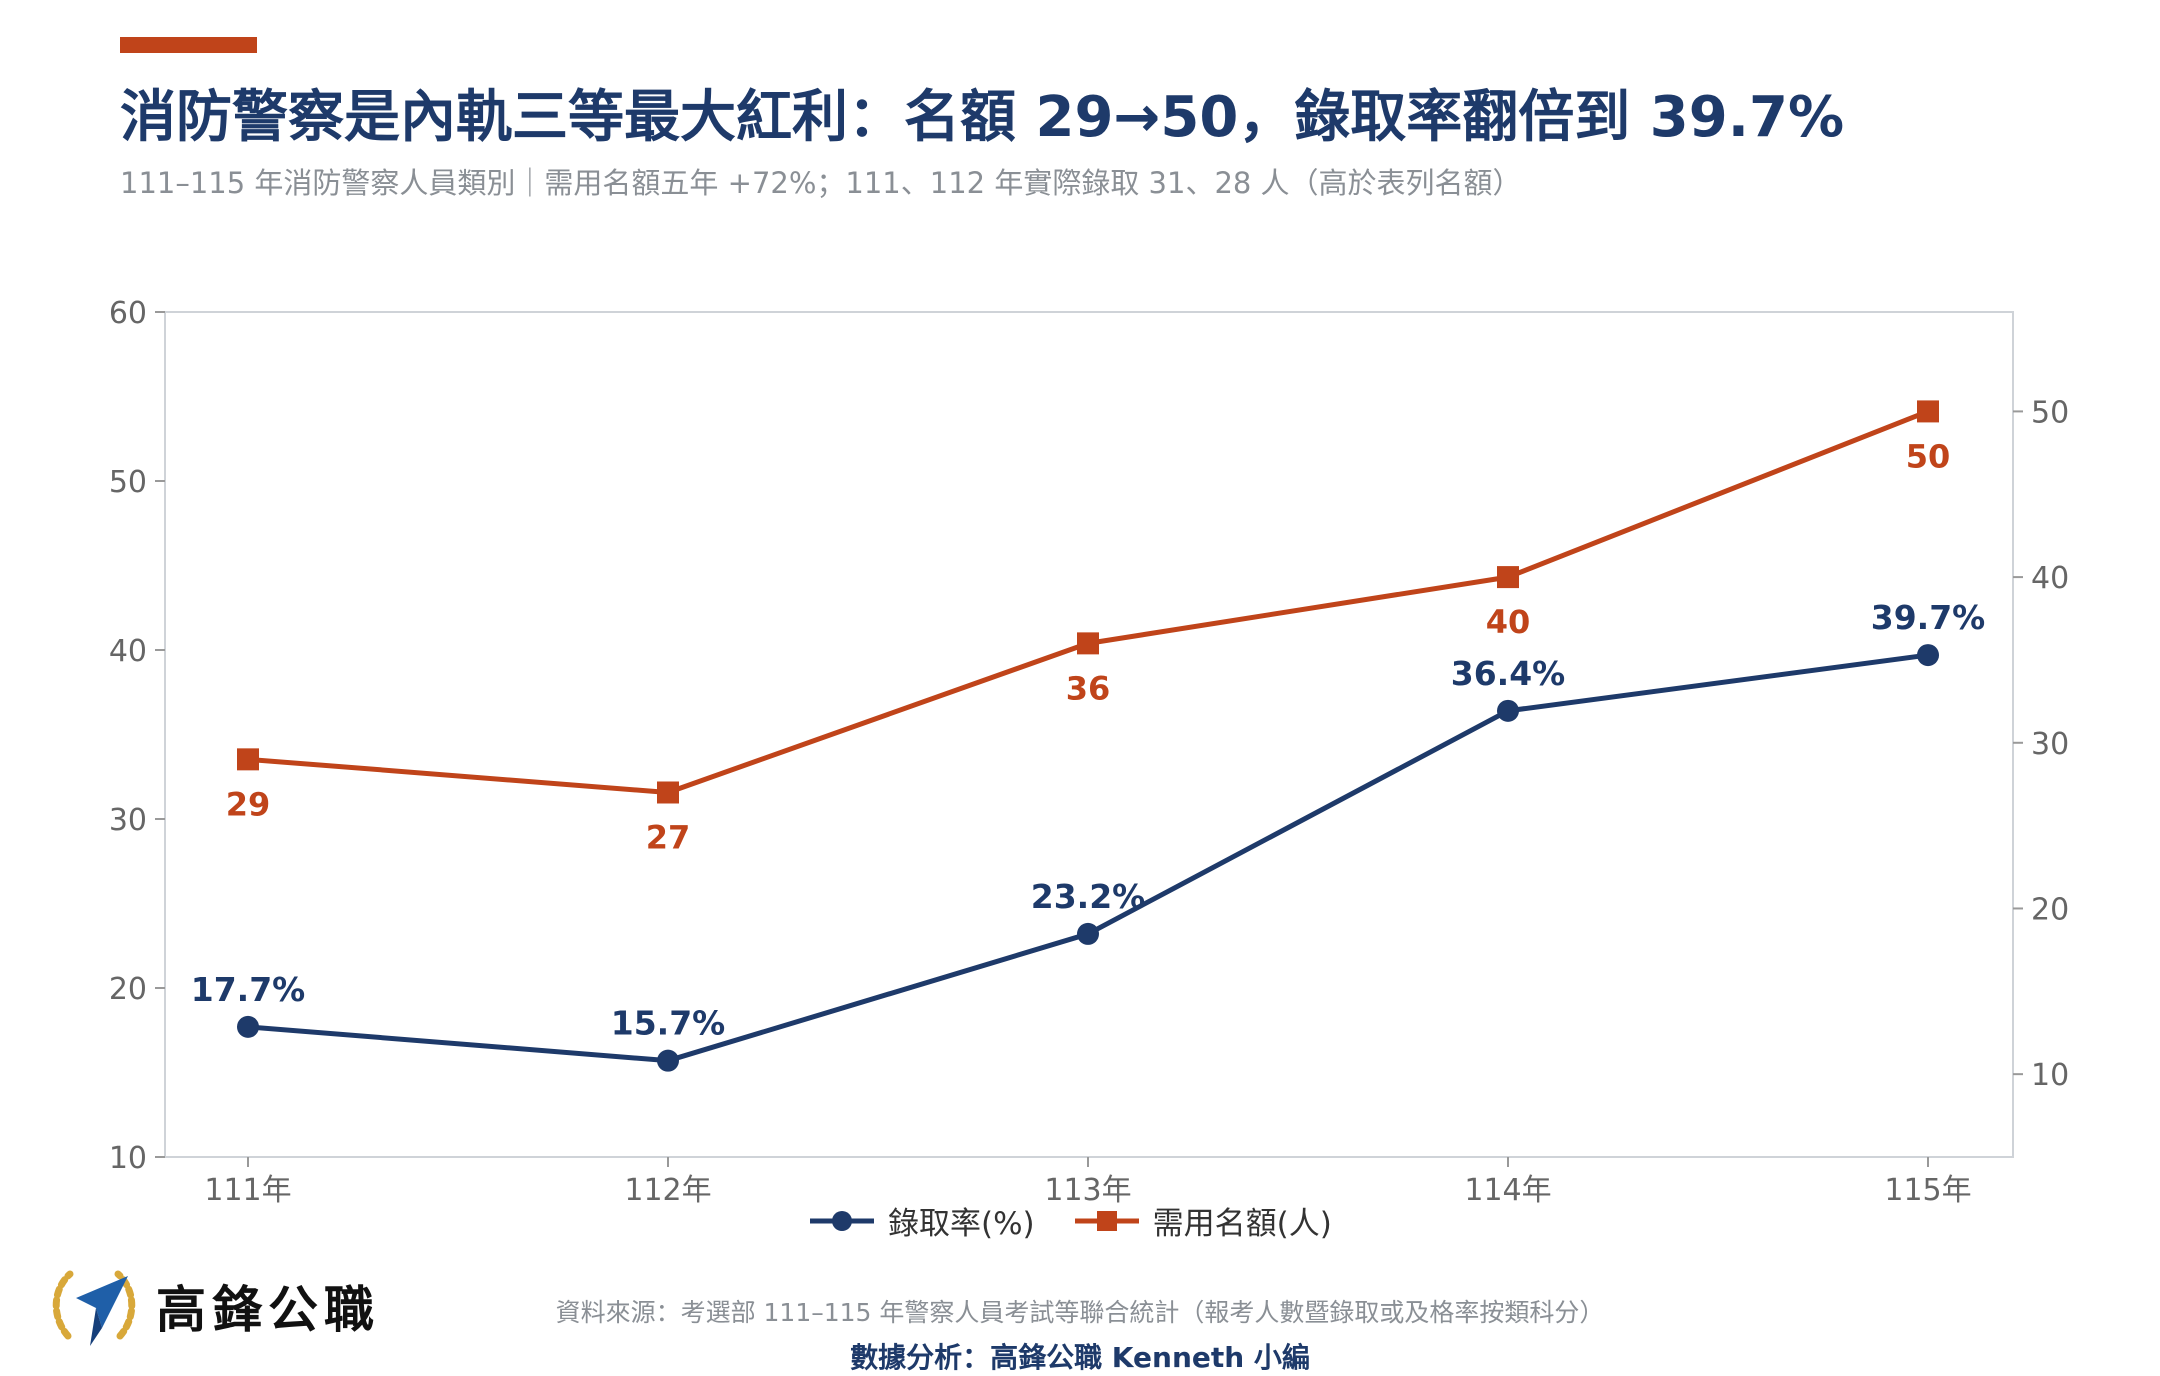  What do you see at coordinates (1928, 456) in the screenshot?
I see `quota-data-label: 50` at bounding box center [1928, 456].